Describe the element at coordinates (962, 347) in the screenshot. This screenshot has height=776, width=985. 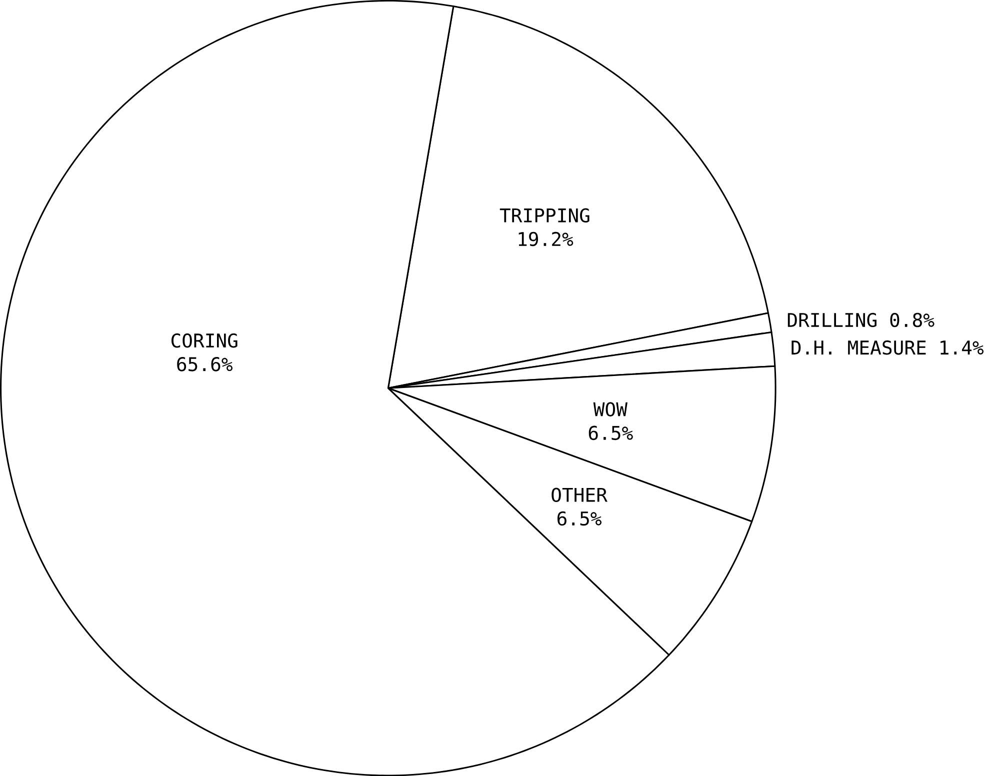
I see `data-label: 1.4%` at that location.